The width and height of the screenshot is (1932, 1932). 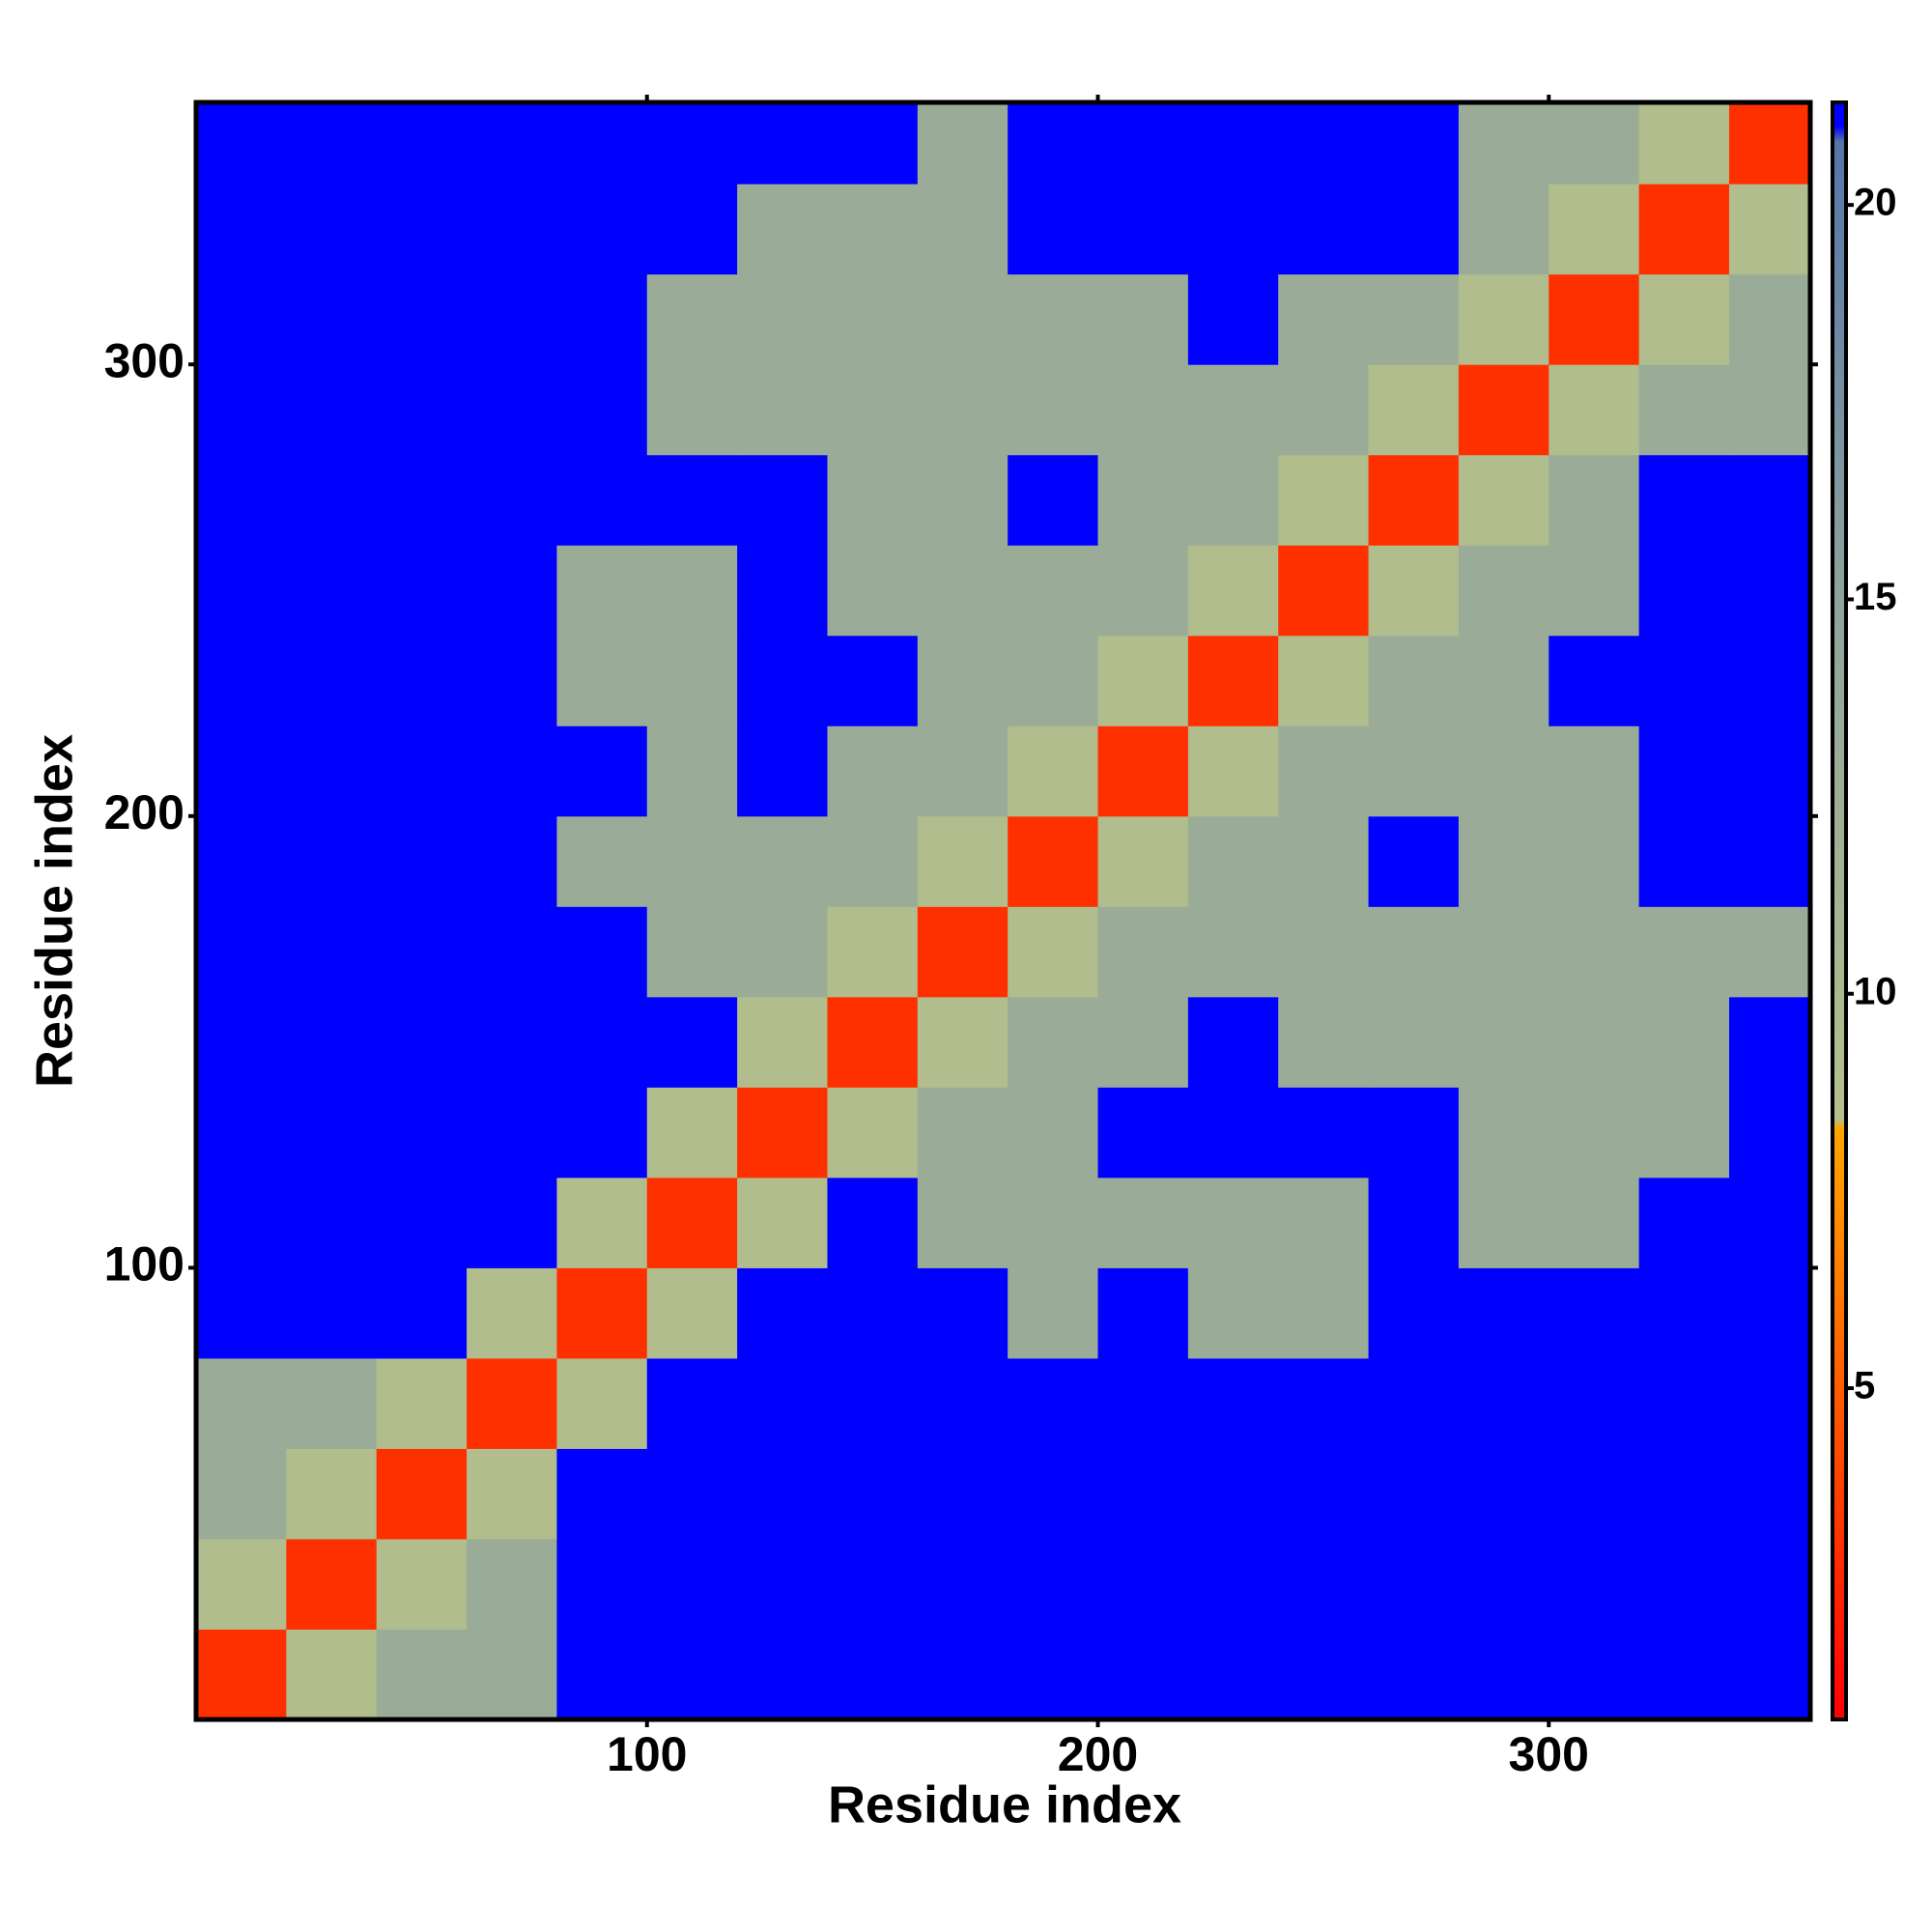 What do you see at coordinates (647, 1754) in the screenshot?
I see `x-tick-label: 100` at bounding box center [647, 1754].